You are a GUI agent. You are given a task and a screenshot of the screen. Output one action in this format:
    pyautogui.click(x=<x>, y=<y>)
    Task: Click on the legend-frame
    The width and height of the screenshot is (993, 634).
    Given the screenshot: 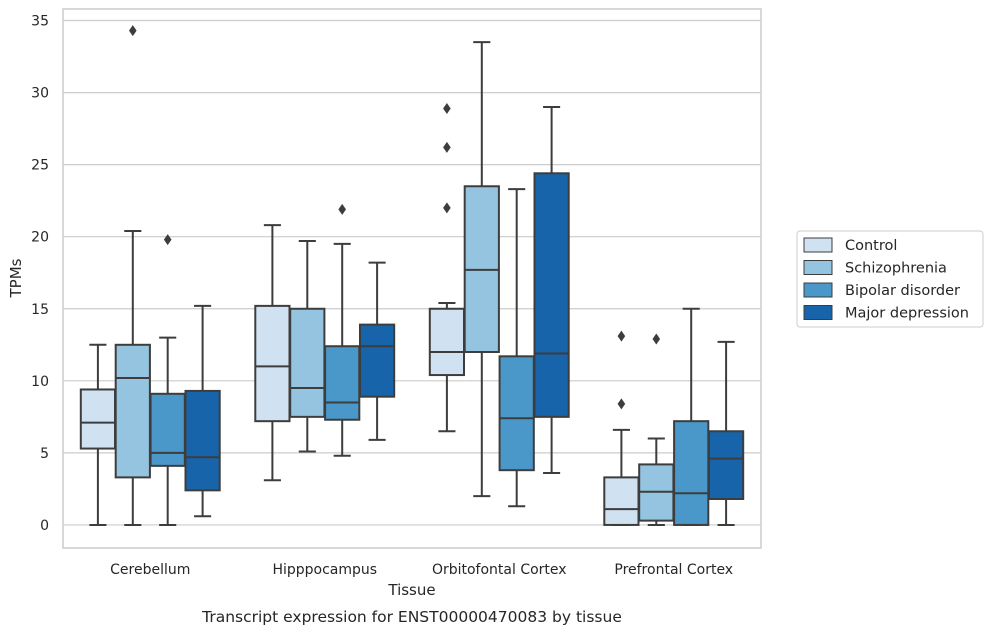 What is the action you would take?
    pyautogui.click(x=890, y=279)
    